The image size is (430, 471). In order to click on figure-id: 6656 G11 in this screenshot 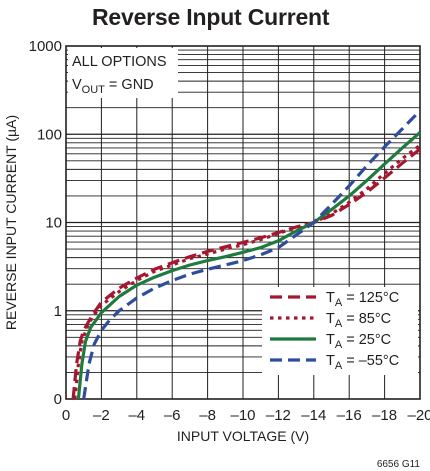, I will do `click(399, 464)`.